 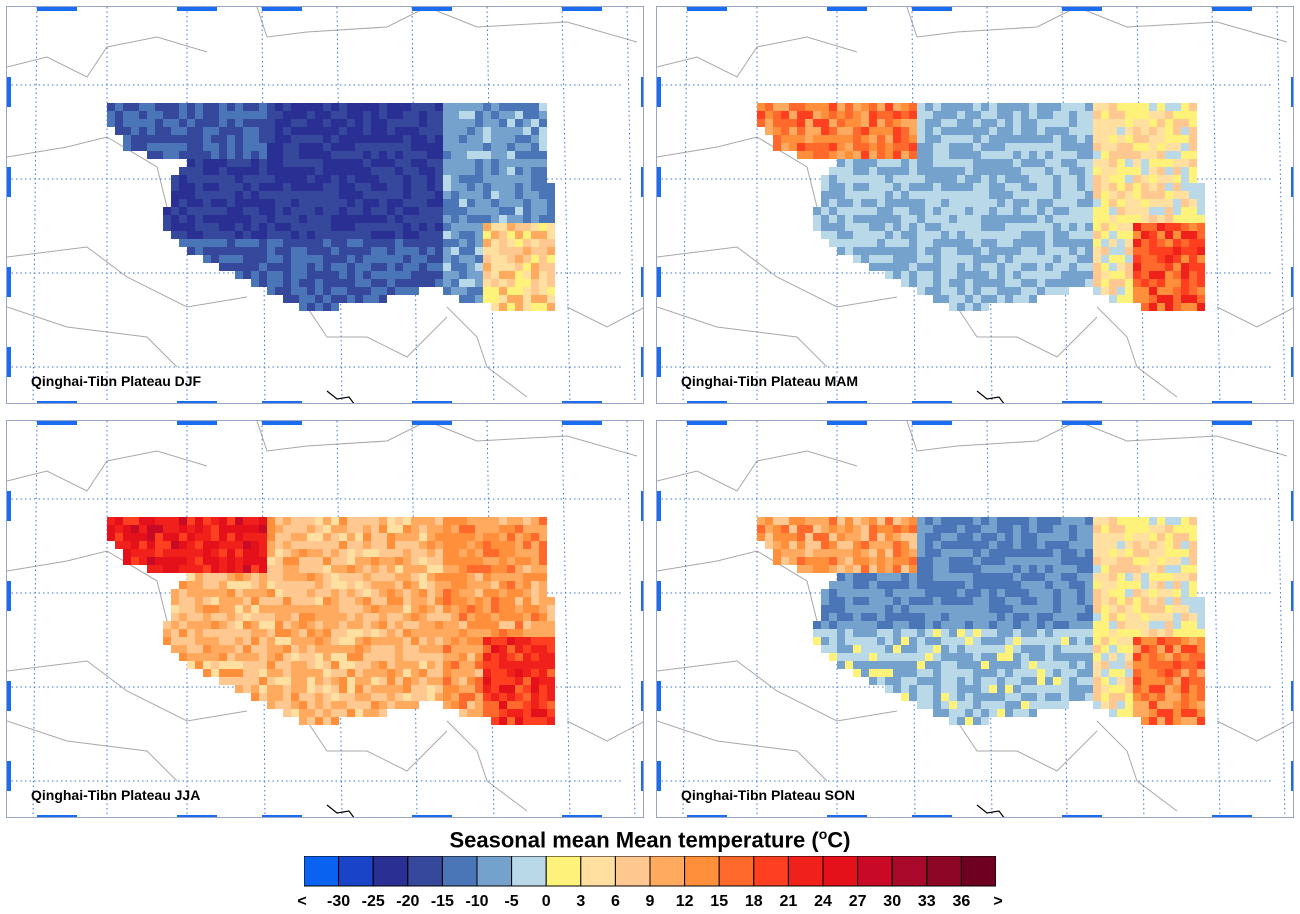 I want to click on colorbar-tick-label: 6, so click(x=615, y=901).